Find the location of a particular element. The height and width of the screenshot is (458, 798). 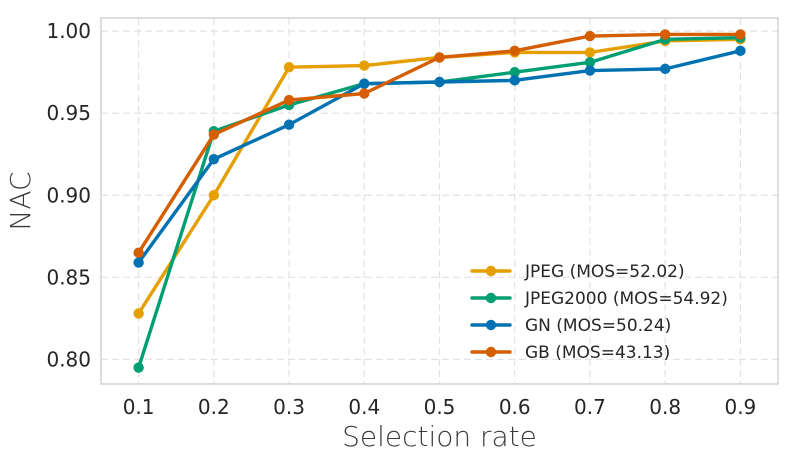

x-tick-label: 0.6 is located at coordinates (515, 407).